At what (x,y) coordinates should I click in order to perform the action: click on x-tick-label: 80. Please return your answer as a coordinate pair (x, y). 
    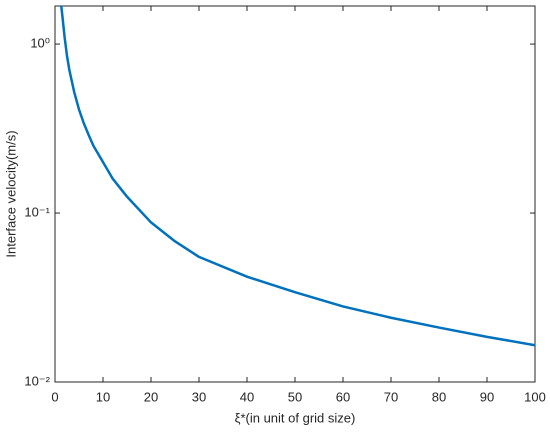
    Looking at the image, I should click on (439, 396).